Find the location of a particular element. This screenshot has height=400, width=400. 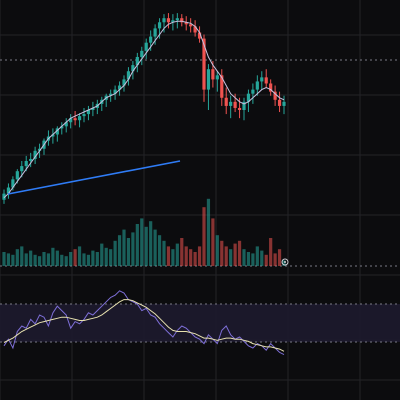

rsi-line is located at coordinates (144, 323).